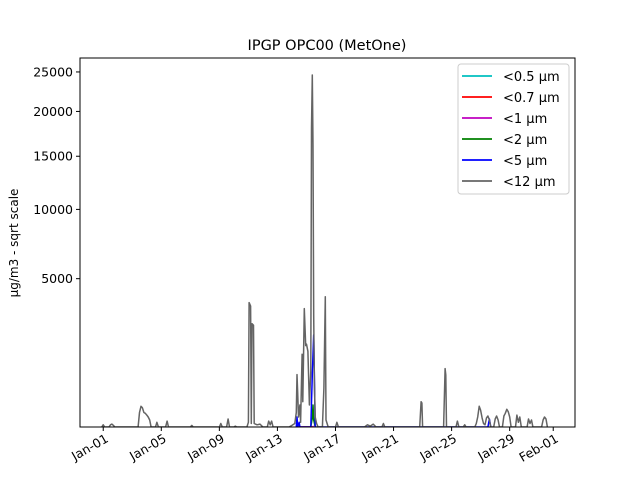 Image resolution: width=640 pixels, height=484 pixels. I want to click on y-tick-label: 25000, so click(53, 71).